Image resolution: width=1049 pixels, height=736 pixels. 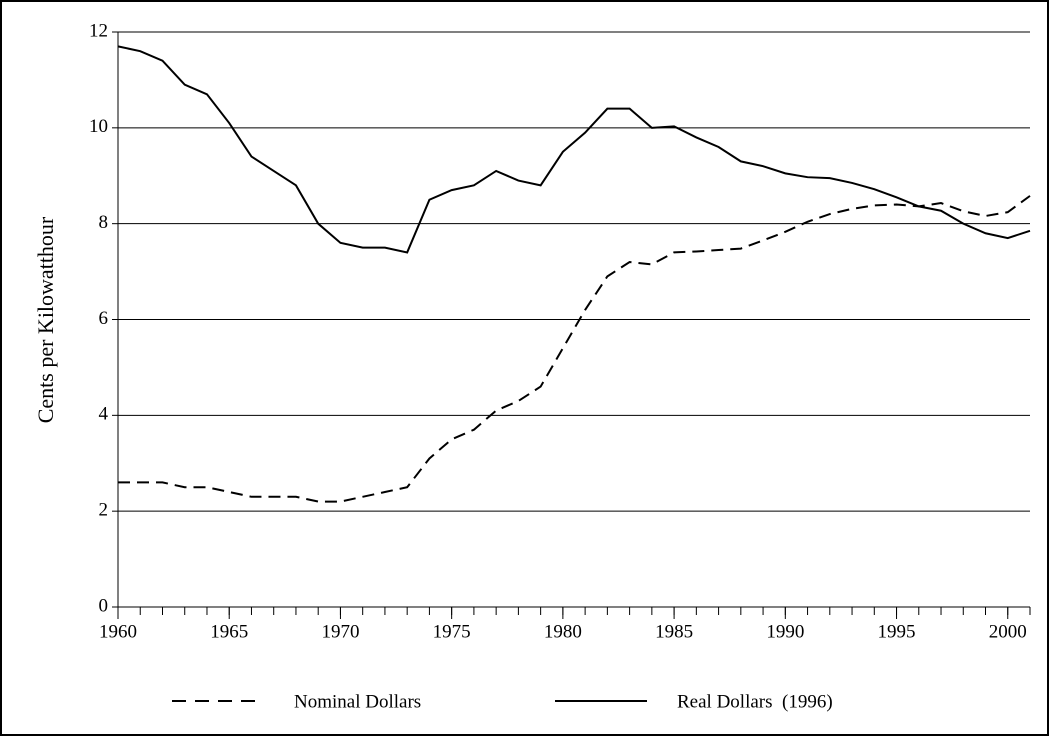 What do you see at coordinates (357, 701) in the screenshot?
I see `legend-label: Nominal Dollars` at bounding box center [357, 701].